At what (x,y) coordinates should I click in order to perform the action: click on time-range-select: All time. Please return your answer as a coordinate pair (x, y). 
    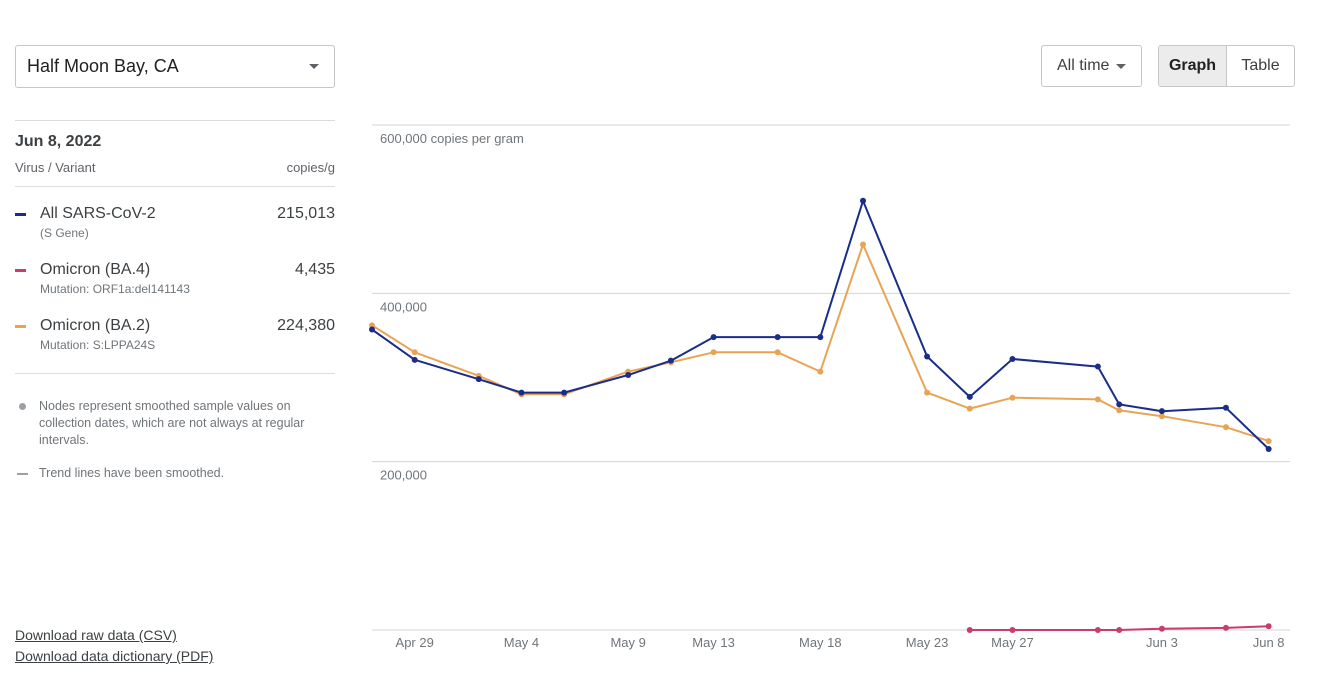
    Looking at the image, I should click on (1091, 66).